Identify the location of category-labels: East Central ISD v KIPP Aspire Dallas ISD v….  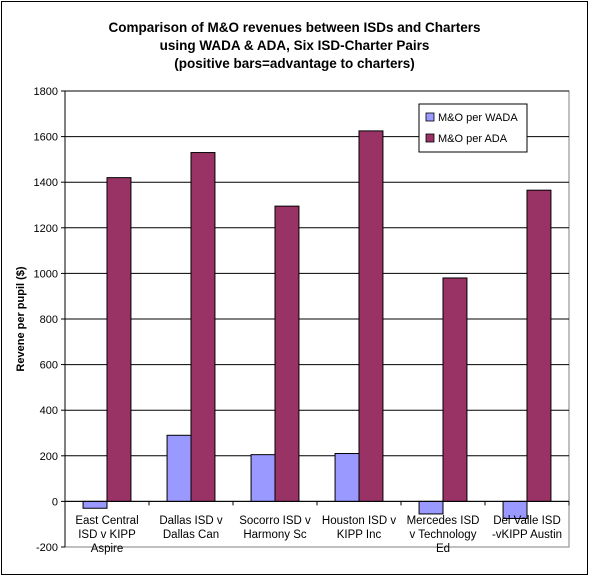
(318, 535).